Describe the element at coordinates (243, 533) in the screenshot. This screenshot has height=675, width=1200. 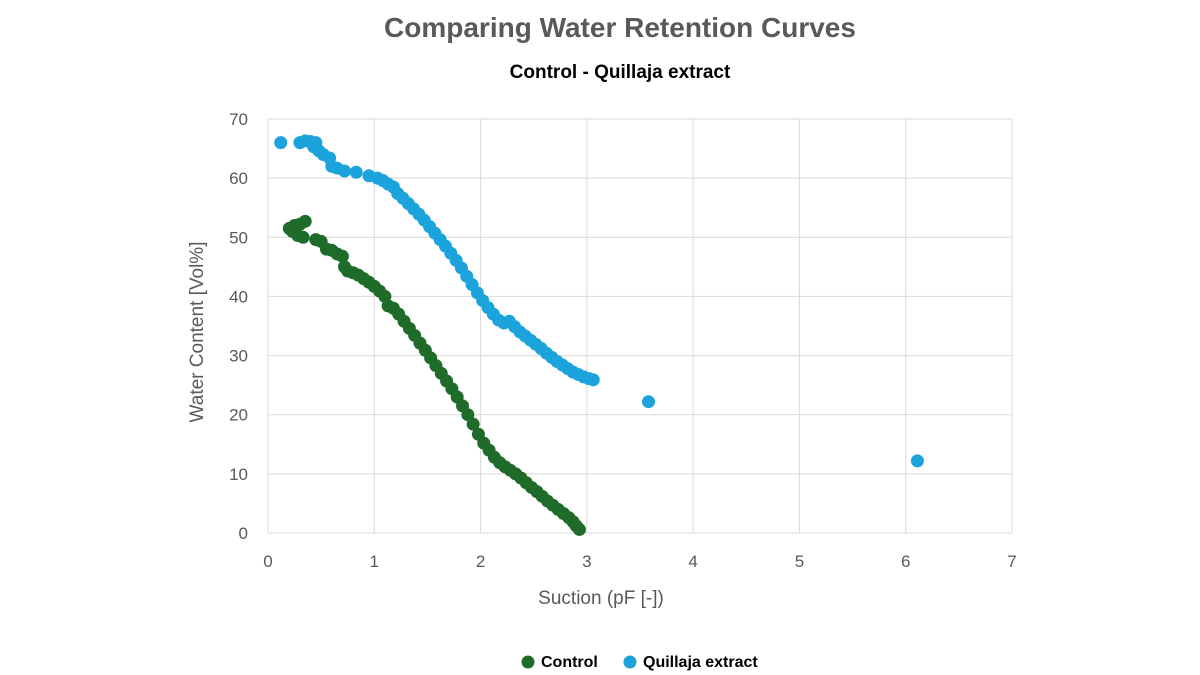
I see `y-tick-label: 0` at that location.